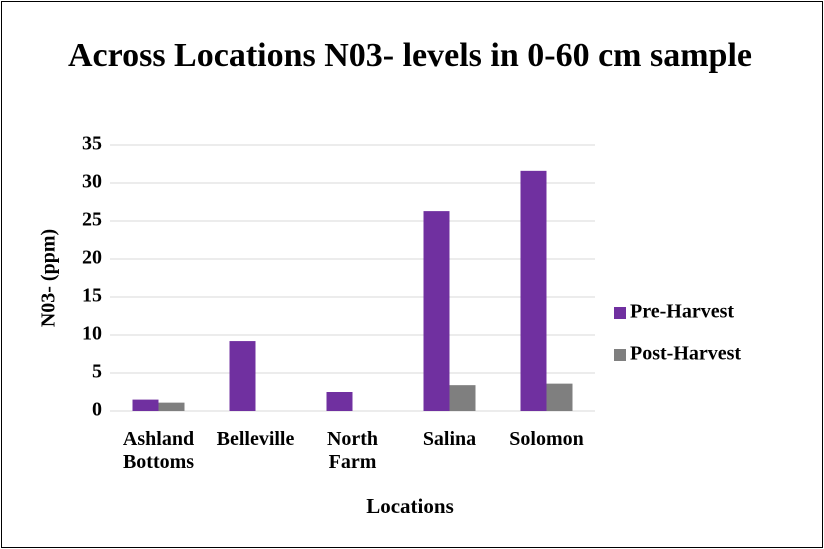 The height and width of the screenshot is (549, 824). I want to click on x-tick-label: Ashland Bottoms, so click(158, 450).